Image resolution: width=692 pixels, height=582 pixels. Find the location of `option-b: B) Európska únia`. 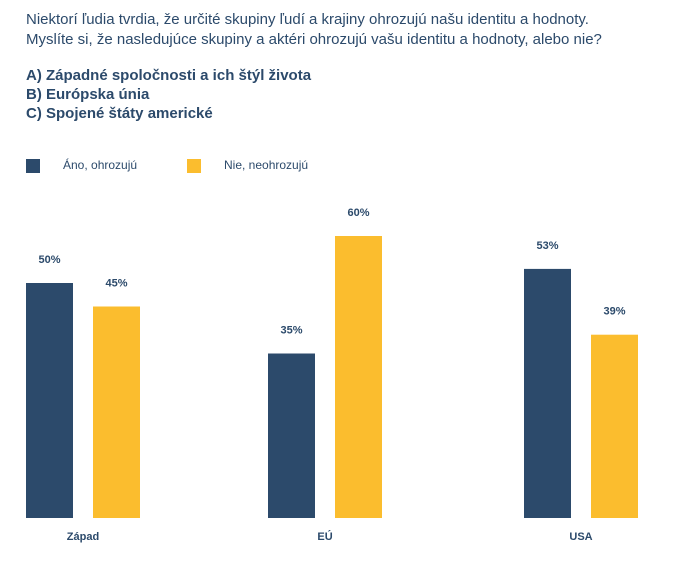

option-b: B) Európska únia is located at coordinates (88, 94).